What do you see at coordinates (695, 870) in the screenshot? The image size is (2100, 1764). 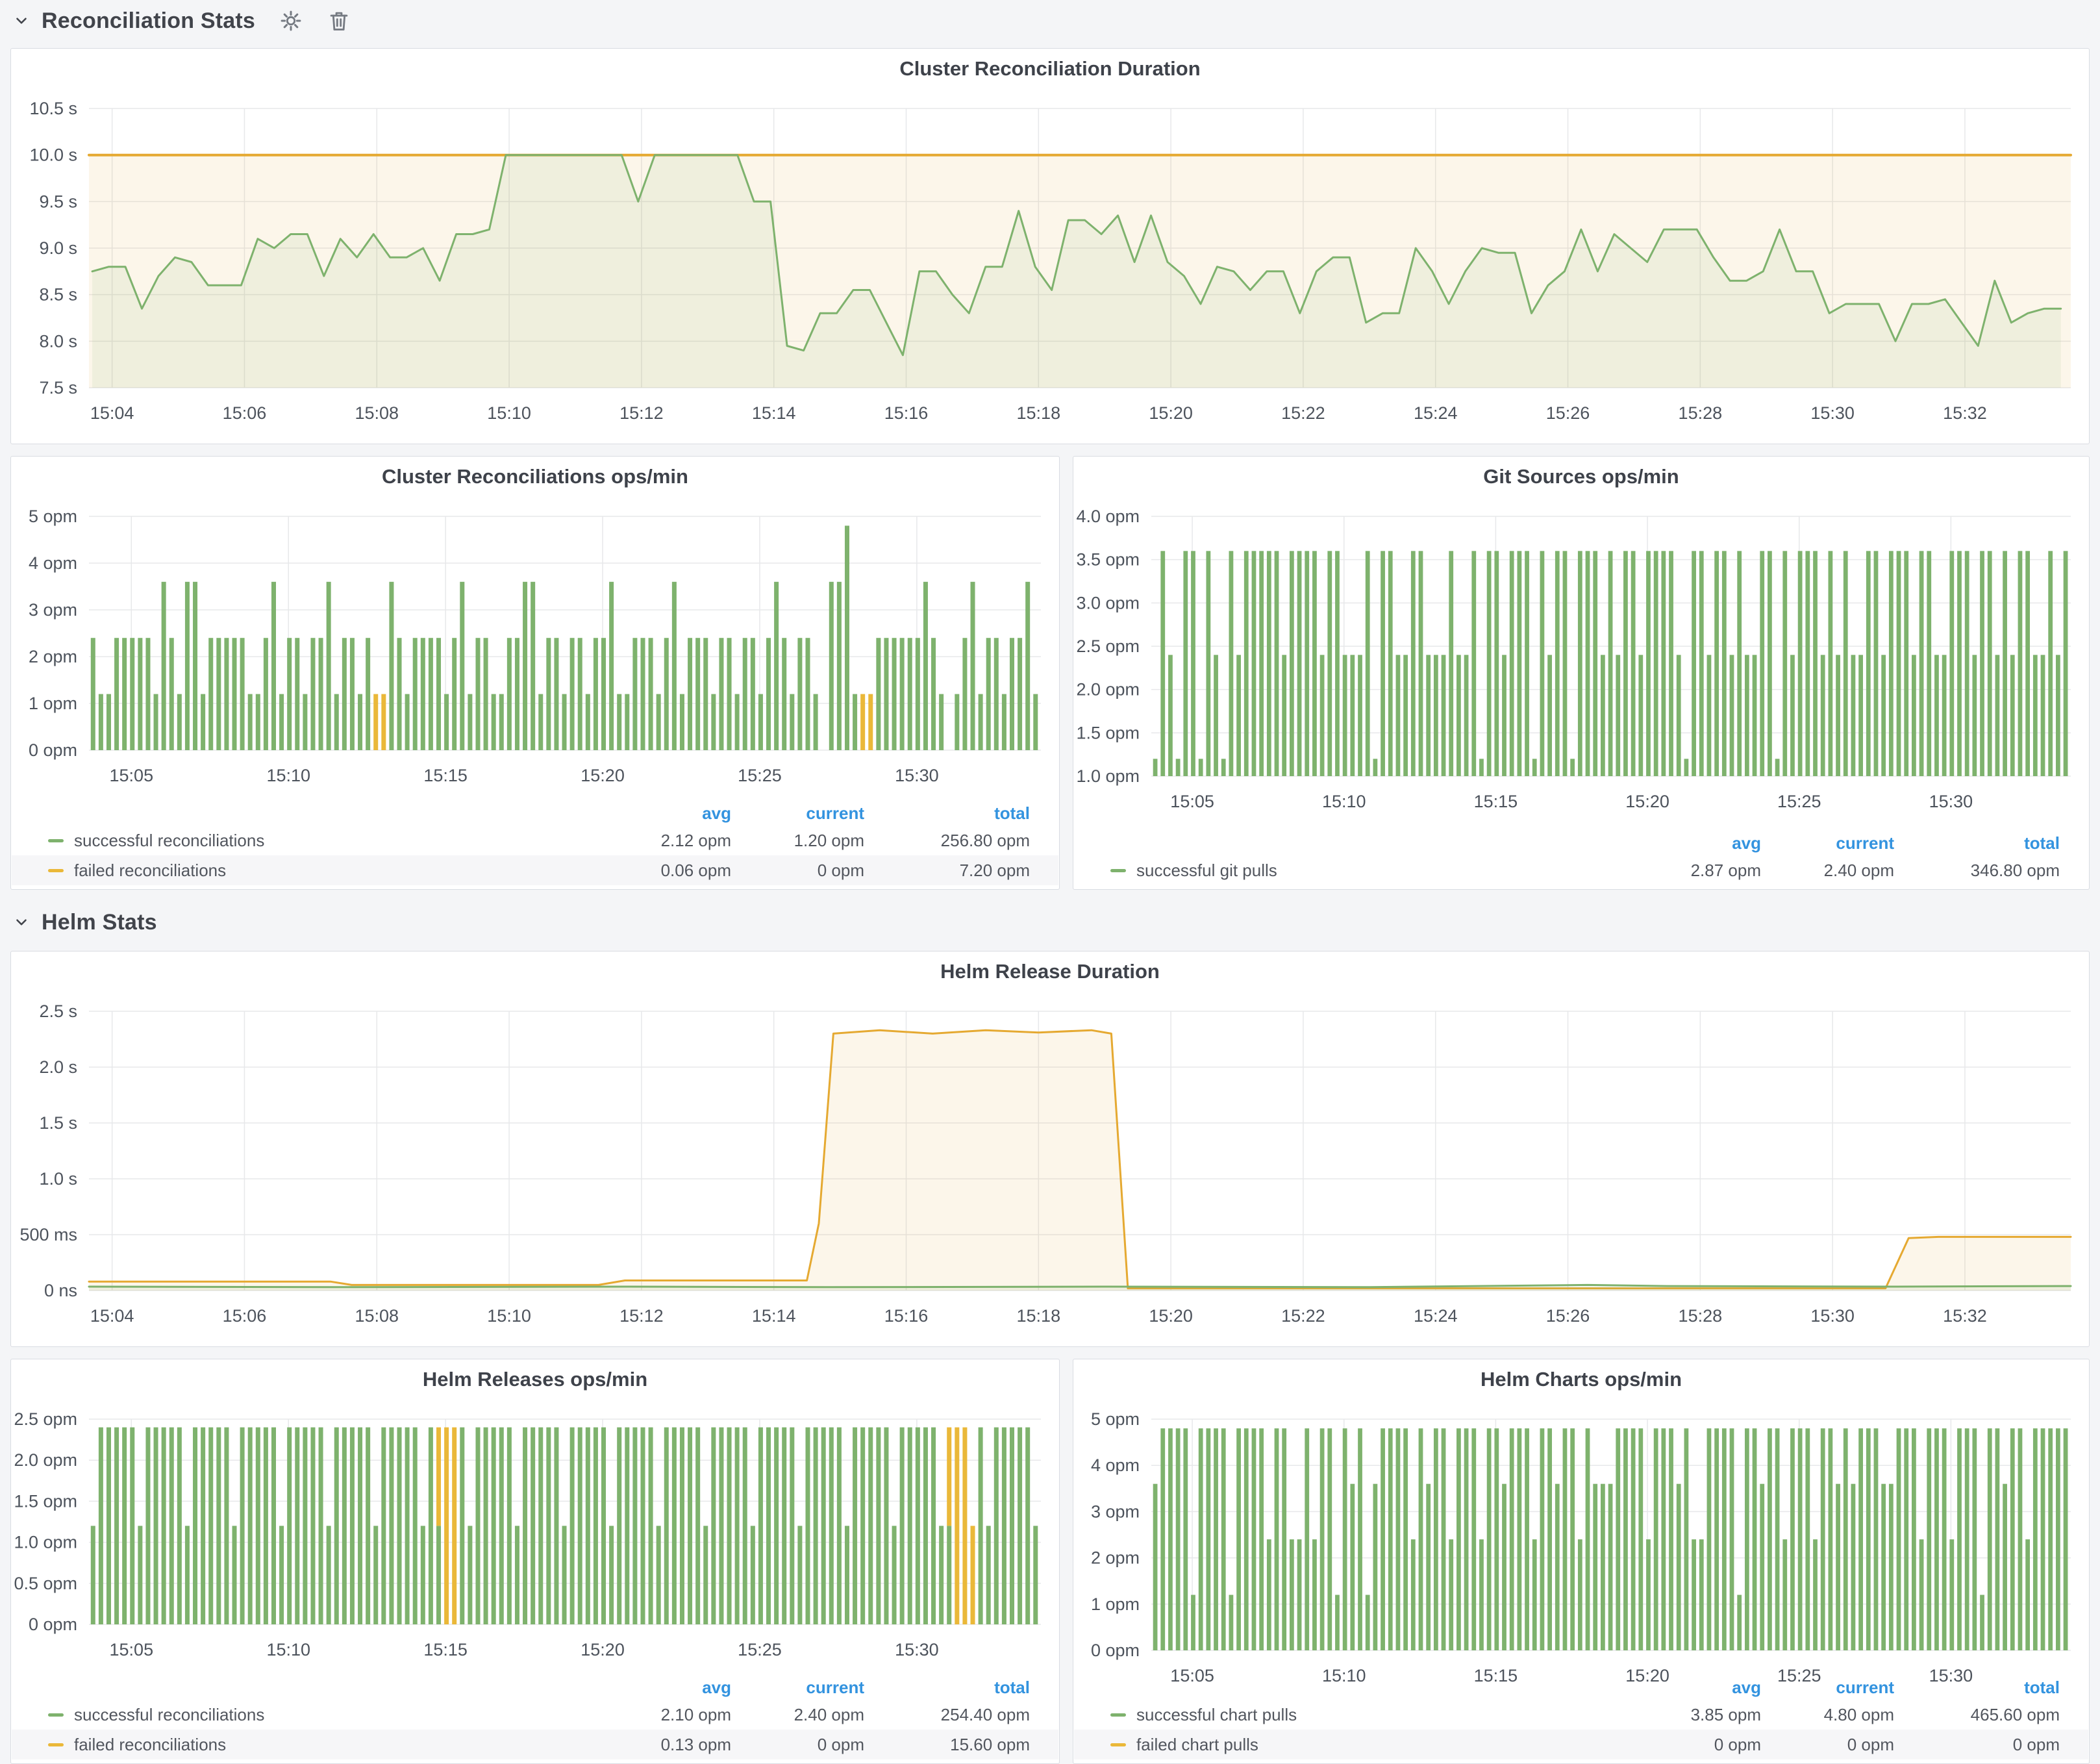 I see `stat-value-avg: 0.06 opm` at bounding box center [695, 870].